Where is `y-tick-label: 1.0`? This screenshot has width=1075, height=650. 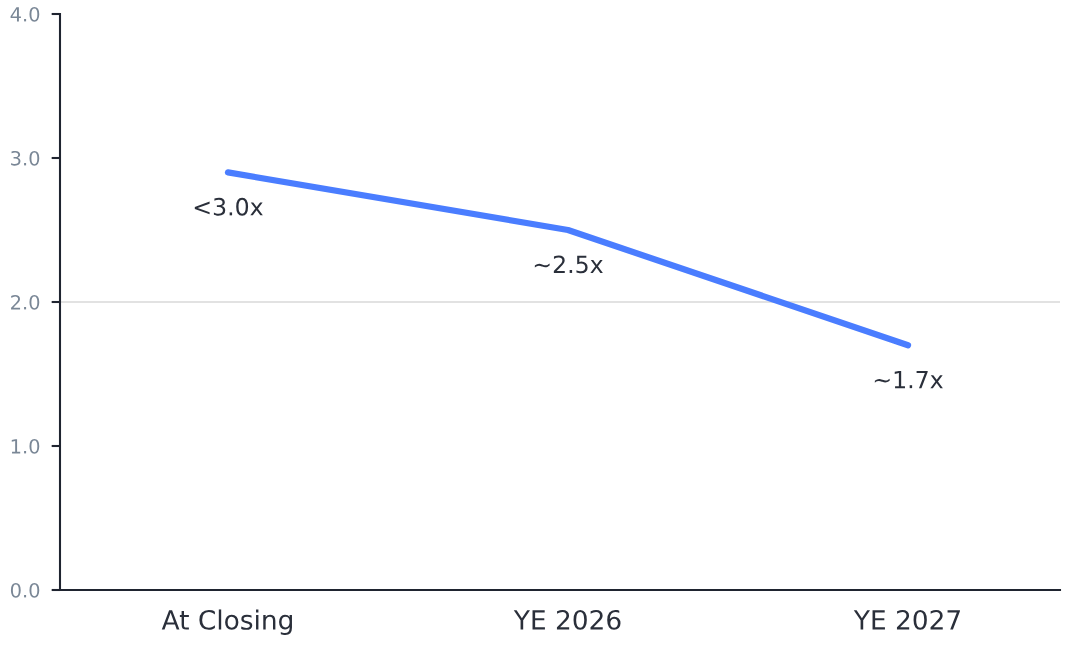
y-tick-label: 1.0 is located at coordinates (25, 446).